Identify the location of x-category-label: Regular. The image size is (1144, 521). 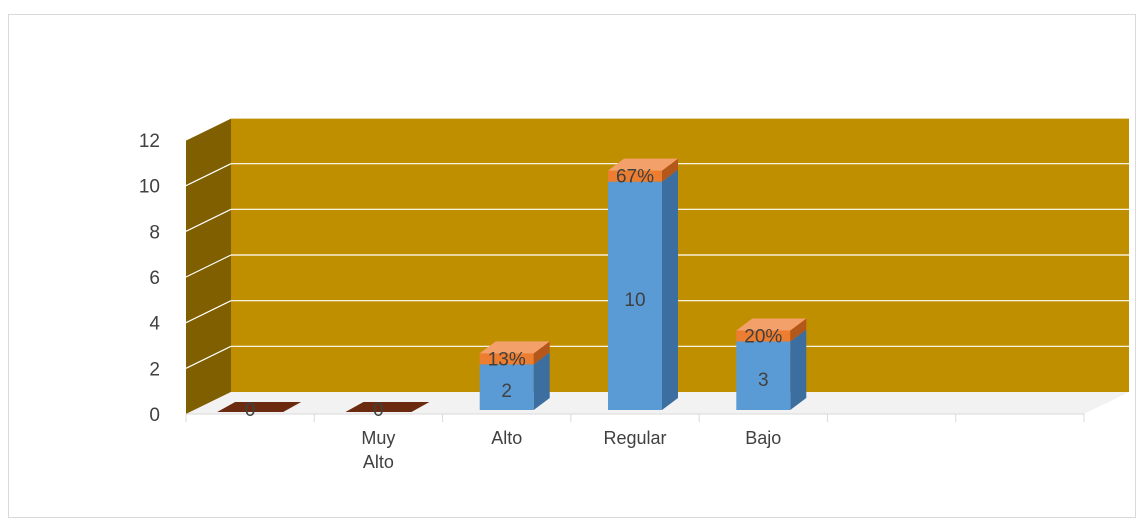
(634, 438).